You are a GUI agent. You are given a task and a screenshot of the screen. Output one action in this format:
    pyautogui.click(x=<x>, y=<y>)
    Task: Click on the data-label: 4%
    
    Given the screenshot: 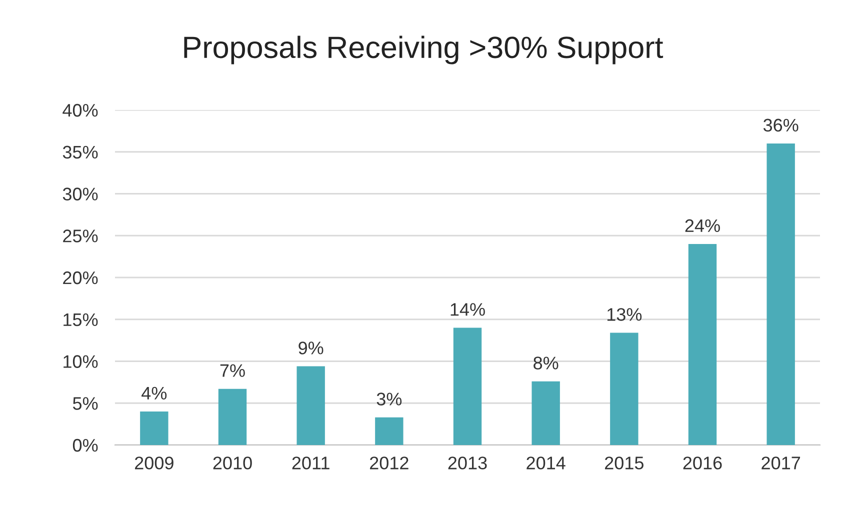 What is the action you would take?
    pyautogui.click(x=154, y=393)
    